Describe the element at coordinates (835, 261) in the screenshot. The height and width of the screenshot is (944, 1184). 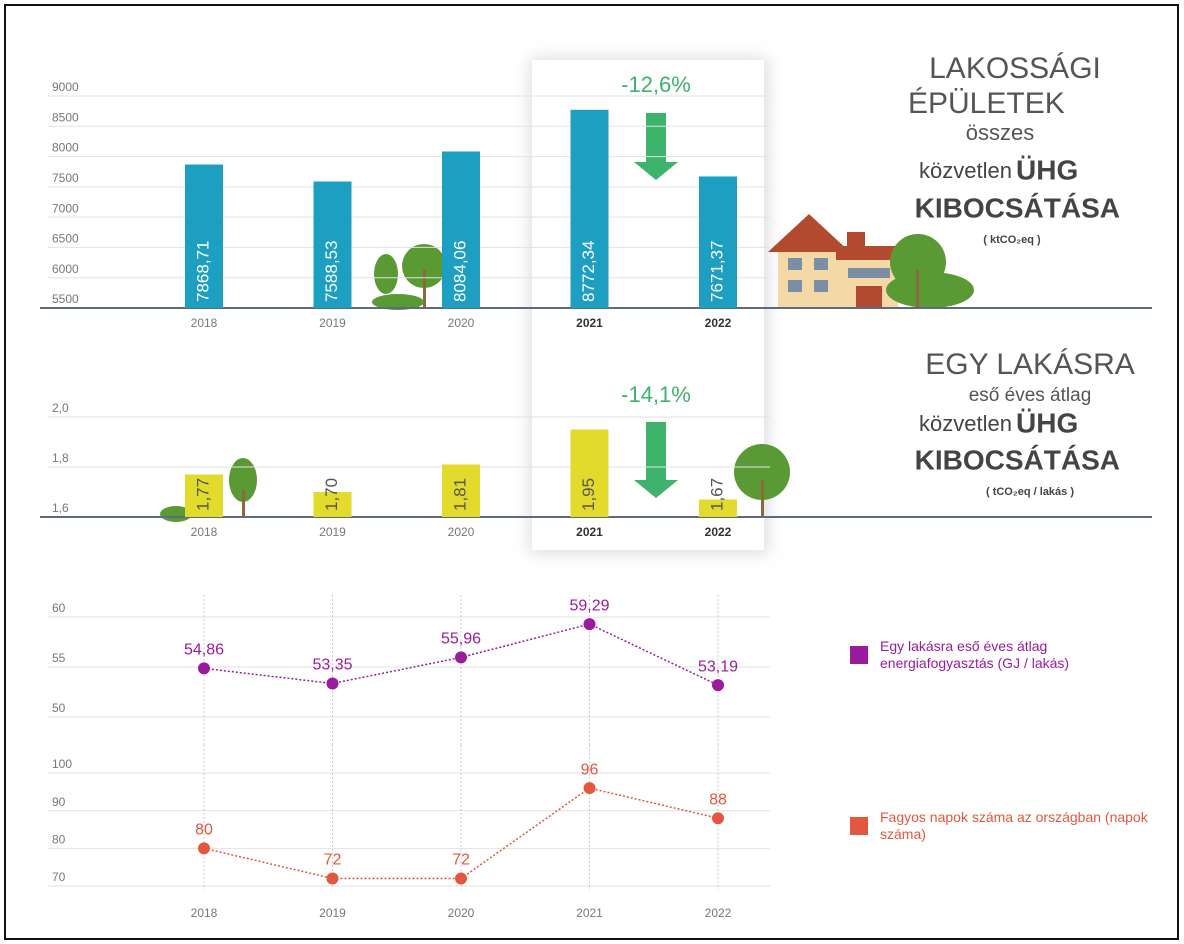
I see `house` at that location.